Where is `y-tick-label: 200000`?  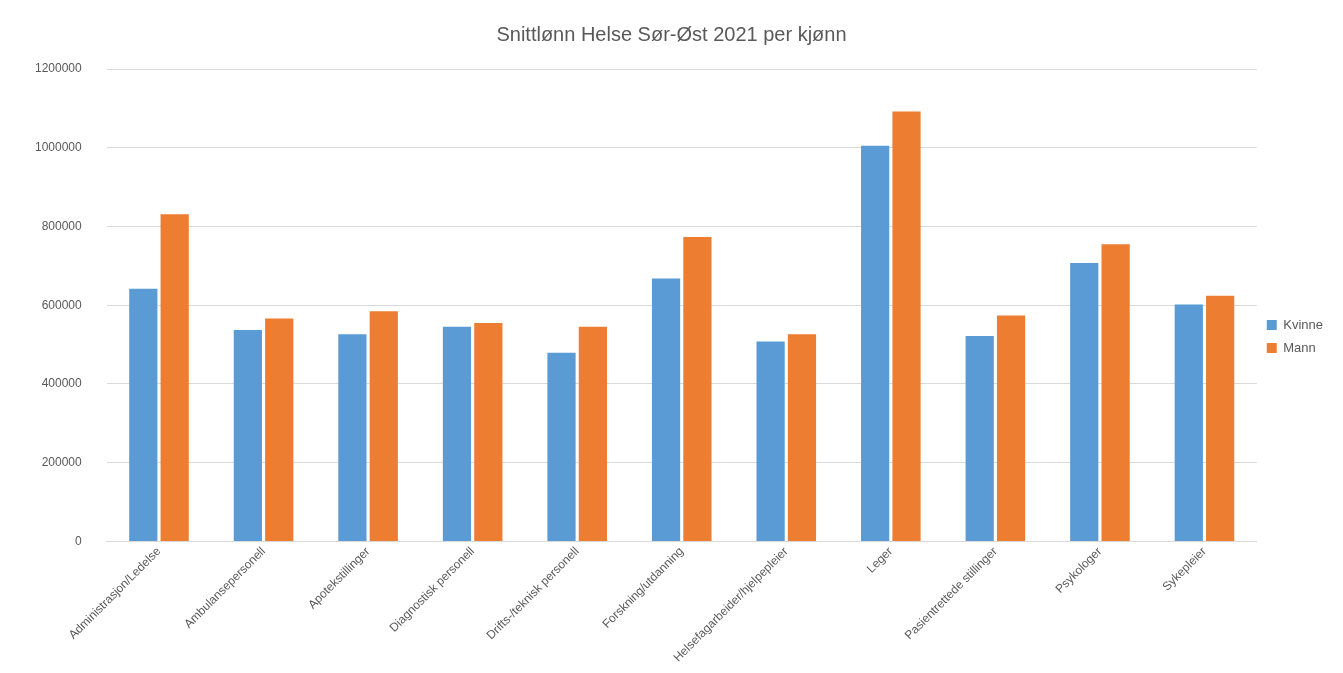
y-tick-label: 200000 is located at coordinates (62, 462).